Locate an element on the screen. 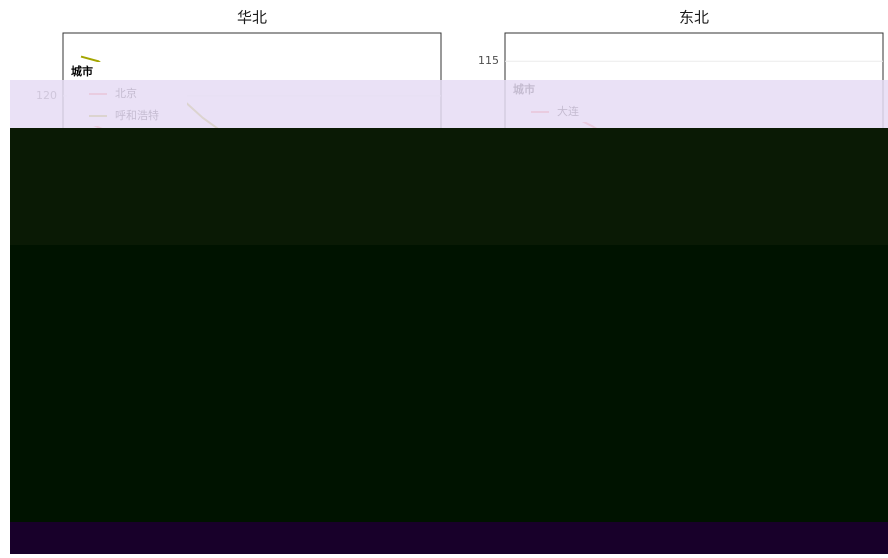  corrupt-strip is located at coordinates (449, 538).